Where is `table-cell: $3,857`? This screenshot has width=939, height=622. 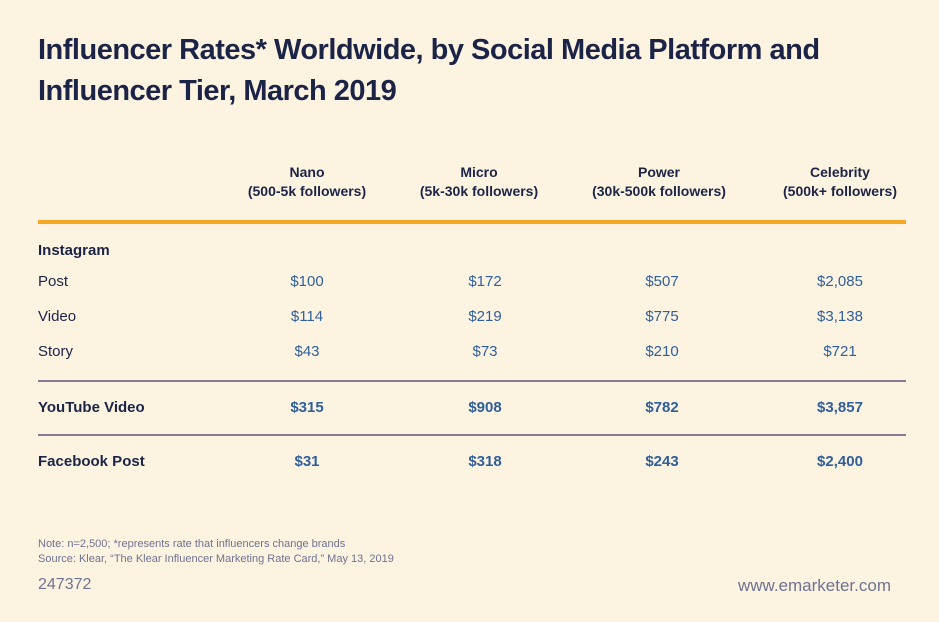
table-cell: $3,857 is located at coordinates (840, 407).